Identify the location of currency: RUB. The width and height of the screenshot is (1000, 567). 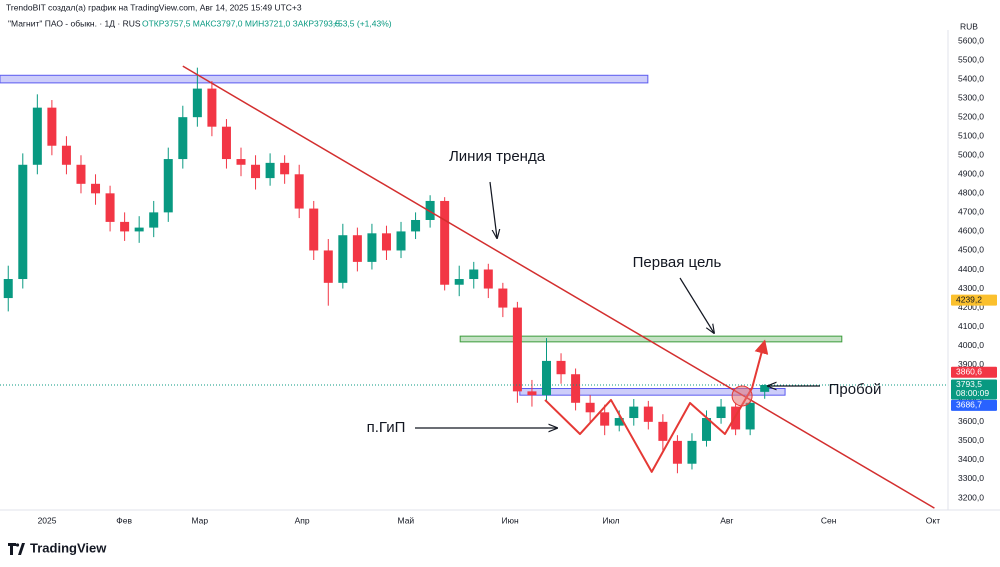
(969, 26).